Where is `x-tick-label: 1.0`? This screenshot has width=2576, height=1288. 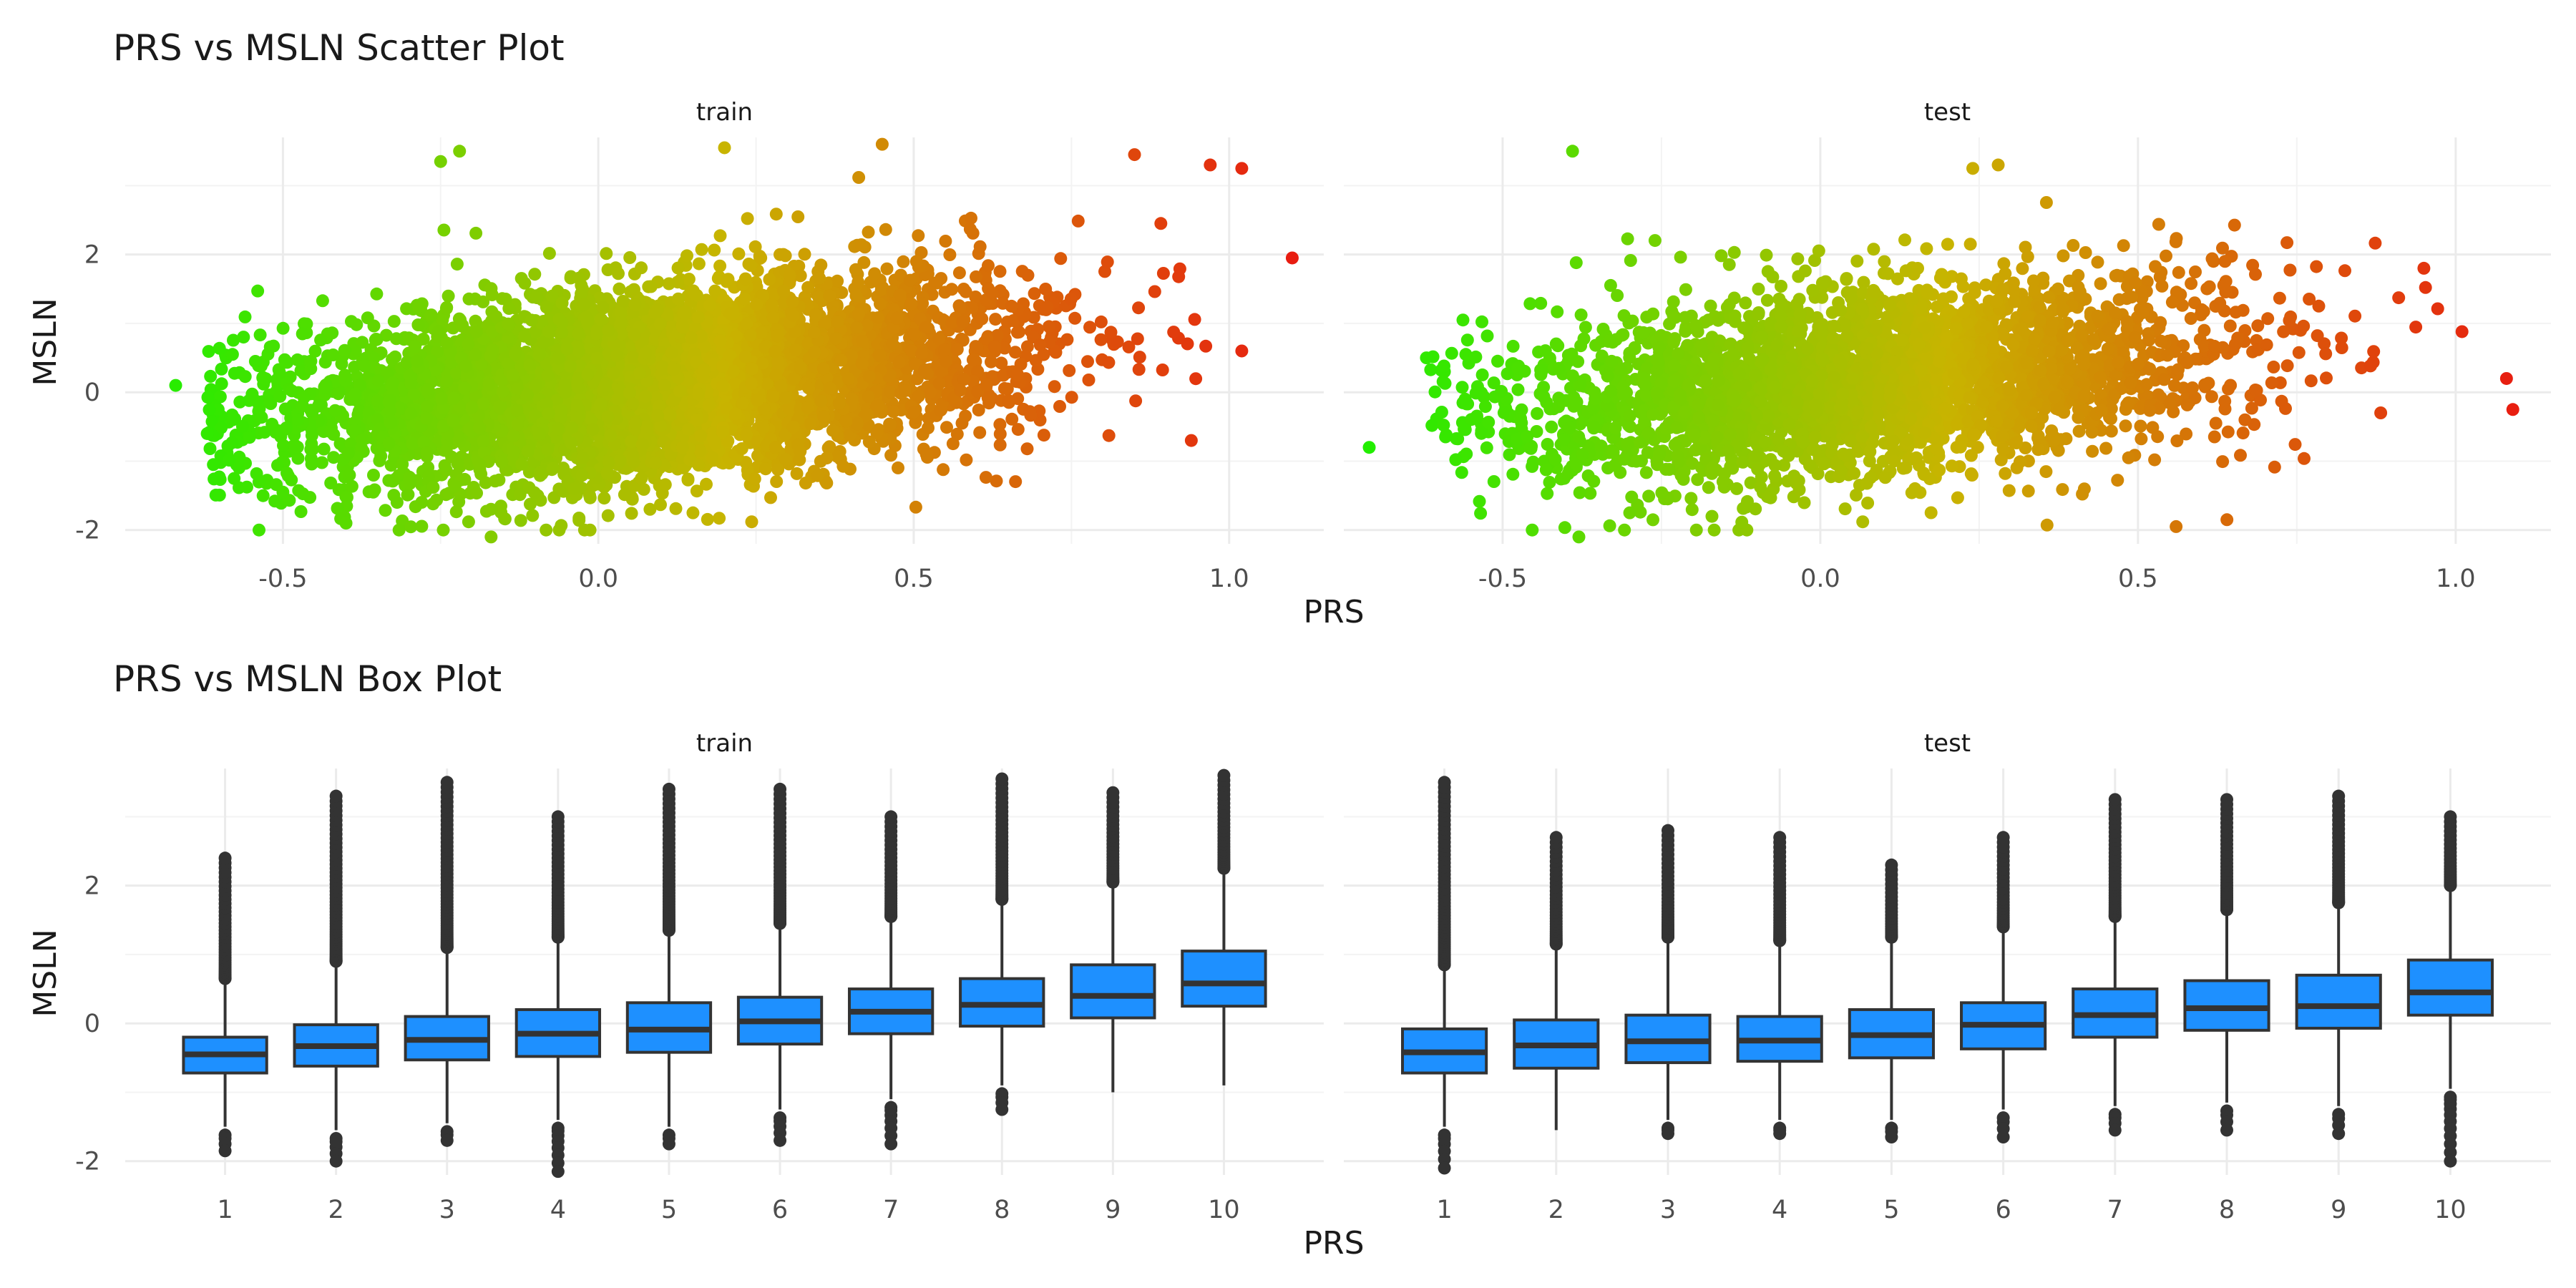 x-tick-label: 1.0 is located at coordinates (1229, 579).